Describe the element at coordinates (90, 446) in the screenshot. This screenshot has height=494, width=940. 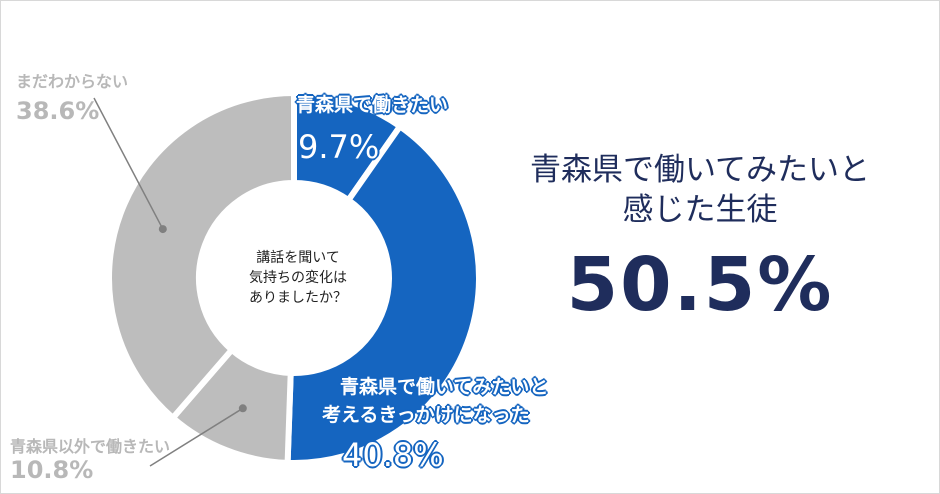
I see `slice-label-outside-aomori: 青森県以外で働きたい` at that location.